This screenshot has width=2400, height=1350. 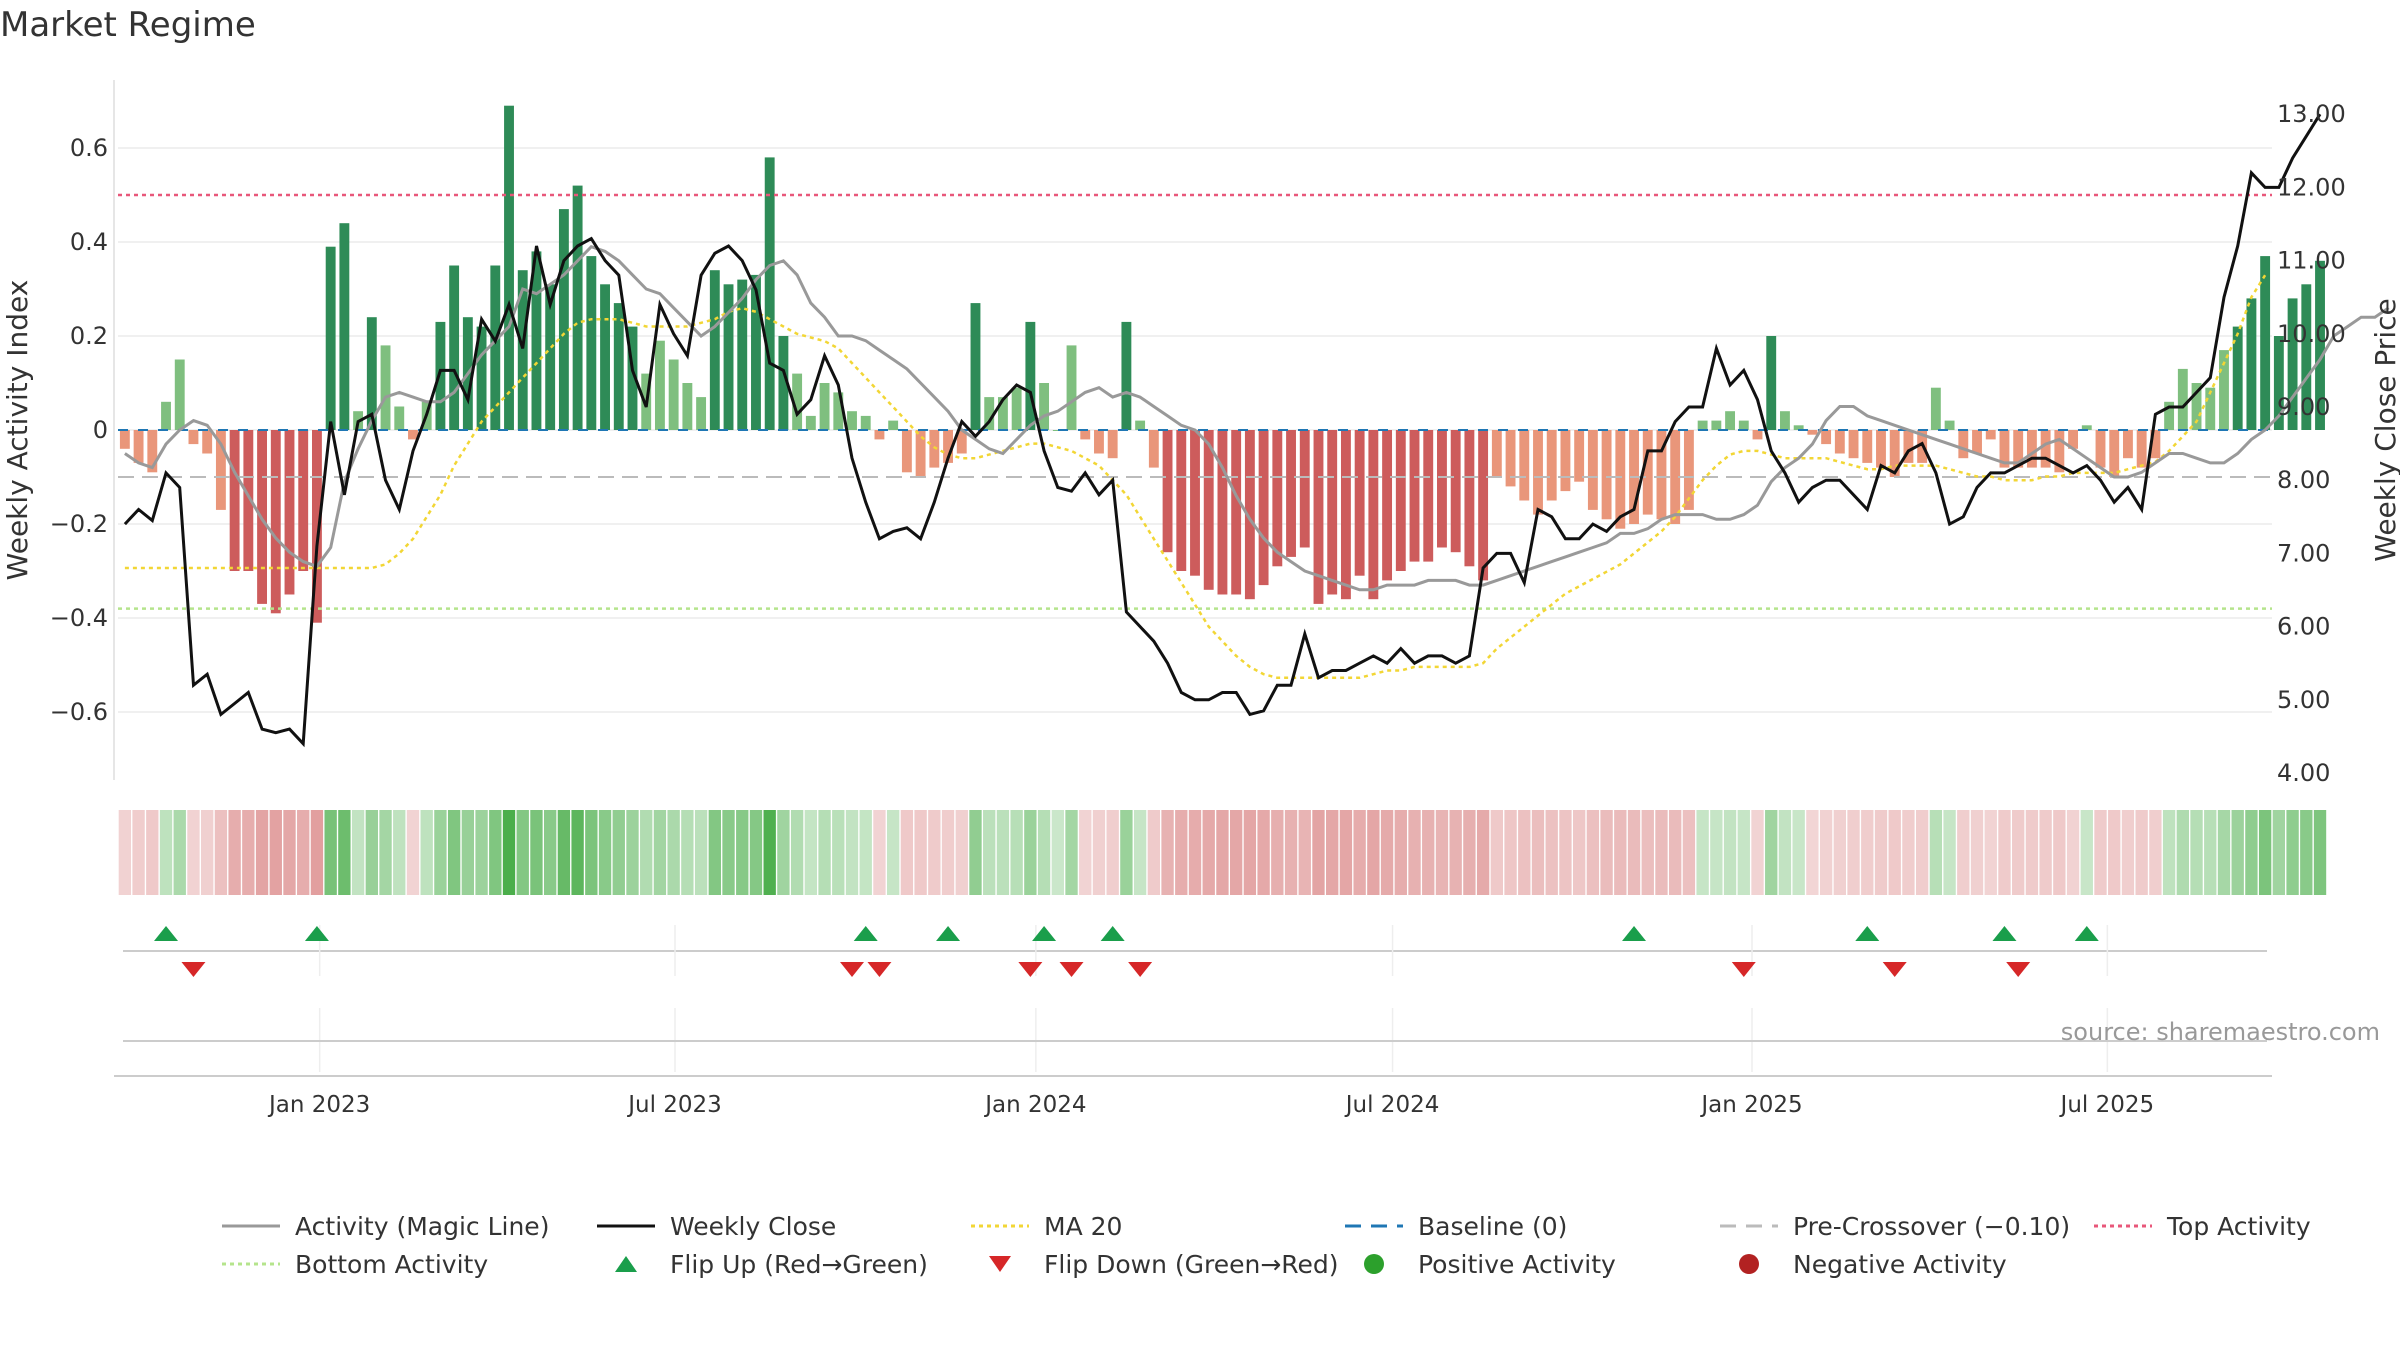 I want to click on y-tick-label-left: −0.2, so click(x=79, y=524).